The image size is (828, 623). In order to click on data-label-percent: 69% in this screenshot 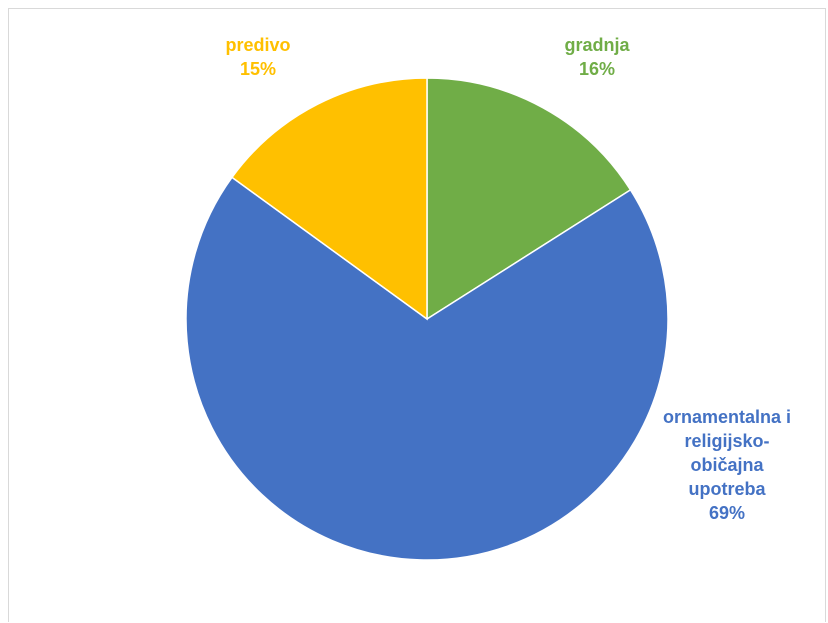, I will do `click(727, 513)`.